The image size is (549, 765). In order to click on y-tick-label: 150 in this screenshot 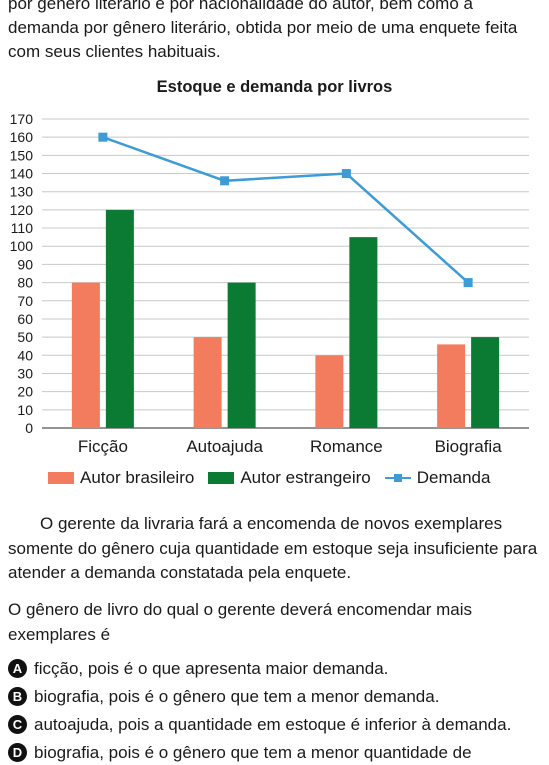, I will do `click(22, 155)`.